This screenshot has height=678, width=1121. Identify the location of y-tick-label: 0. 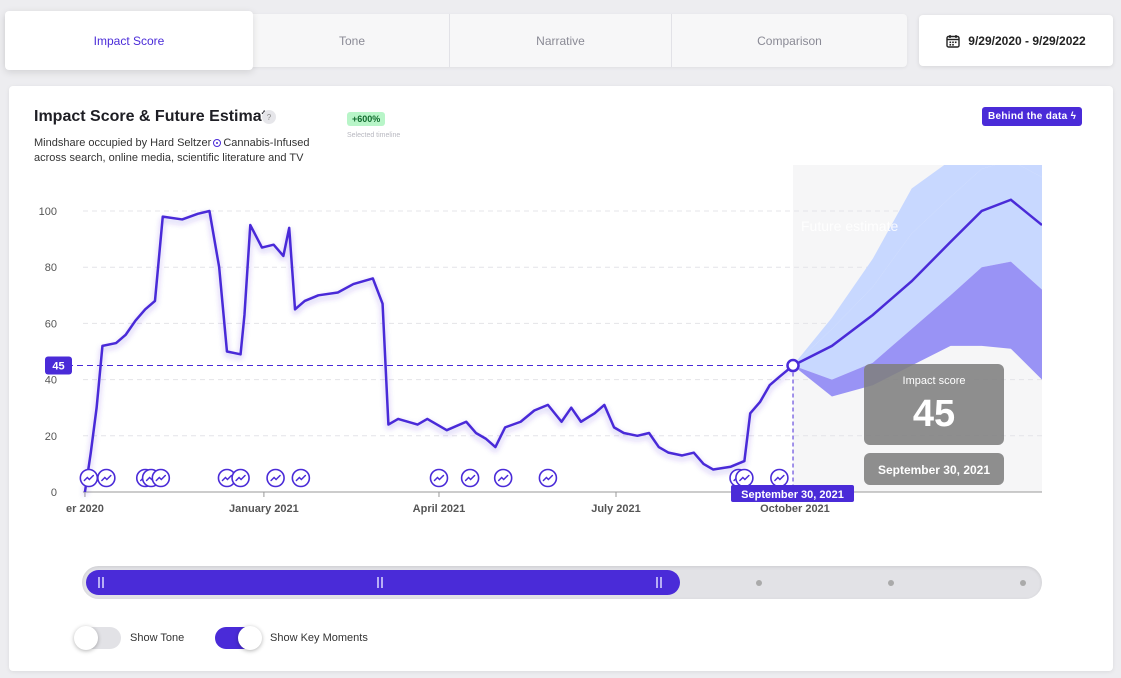
(54, 493).